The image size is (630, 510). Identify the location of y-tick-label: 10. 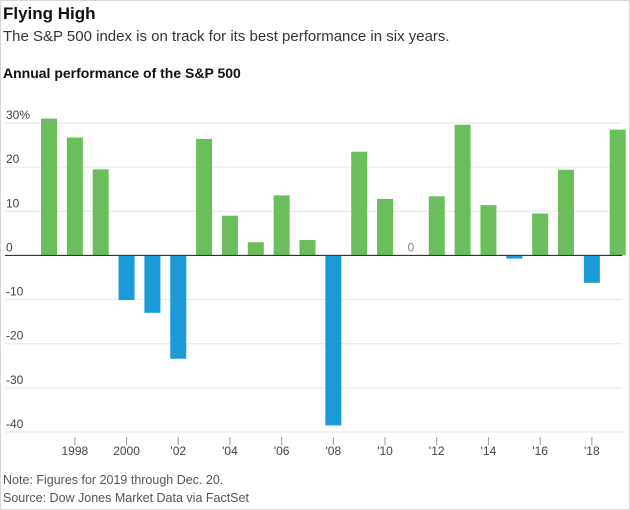
(13, 203).